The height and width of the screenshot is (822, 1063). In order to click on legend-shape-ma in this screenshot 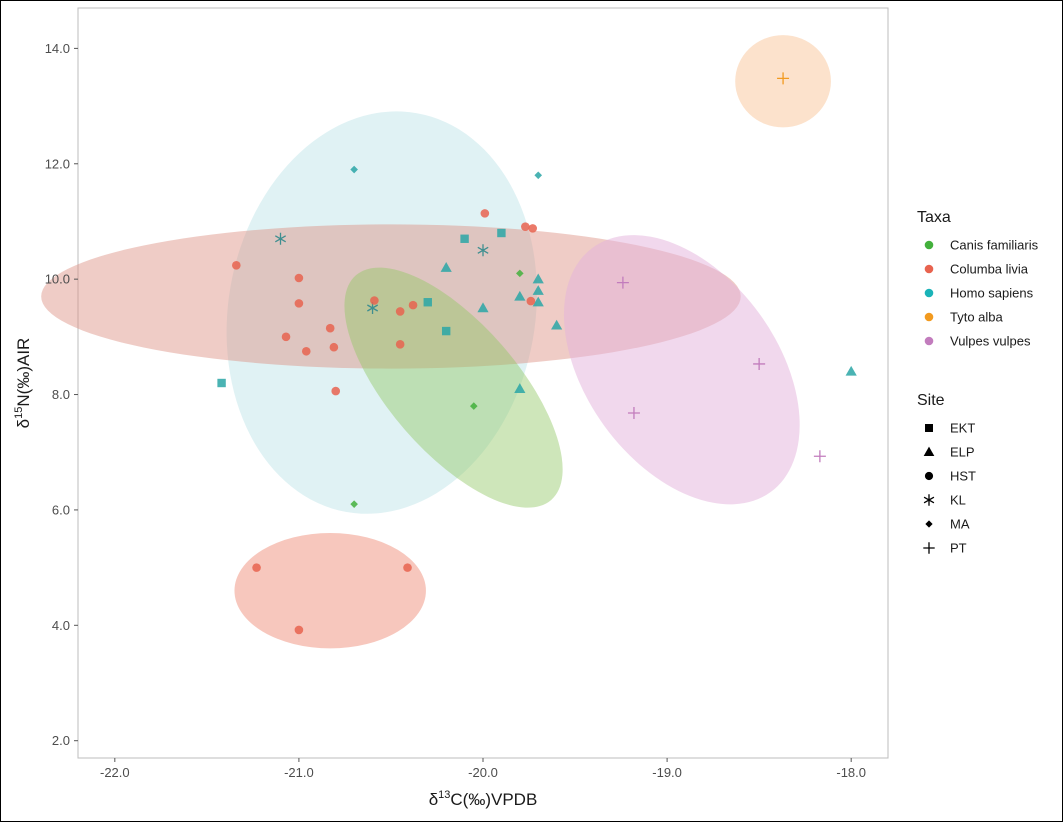, I will do `click(929, 524)`.